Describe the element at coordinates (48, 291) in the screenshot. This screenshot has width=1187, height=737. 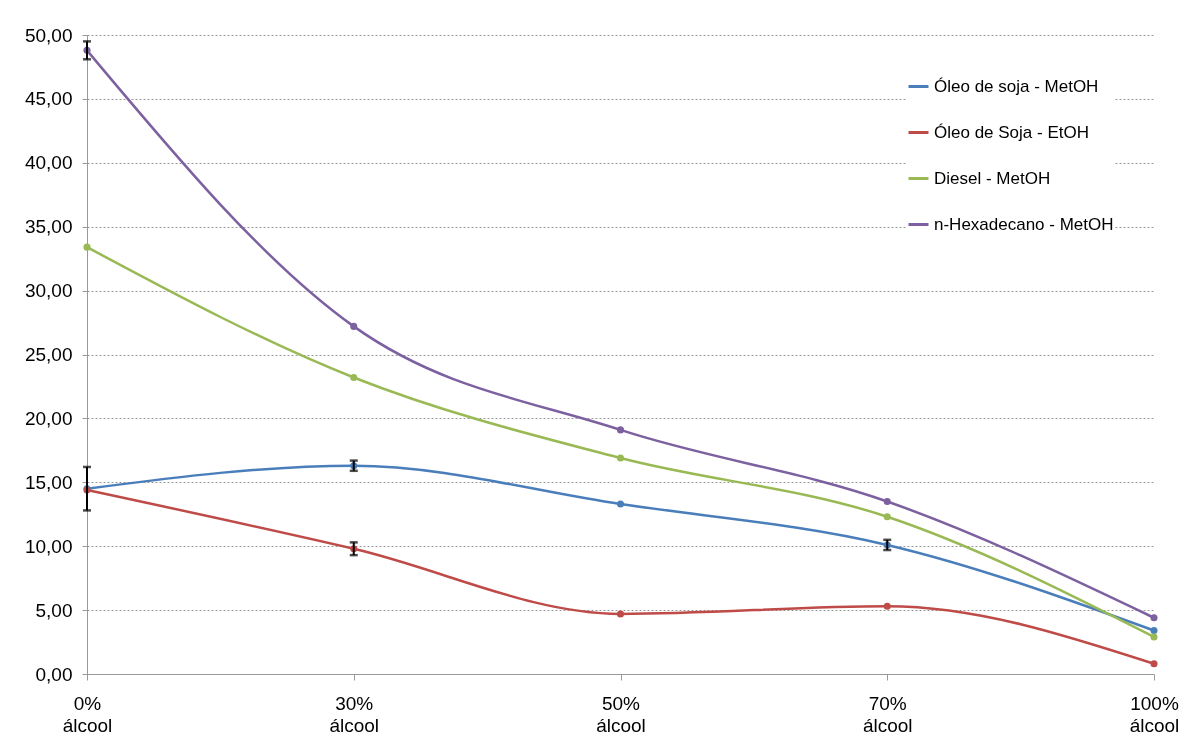
I see `y-tick-label: 30,00` at that location.